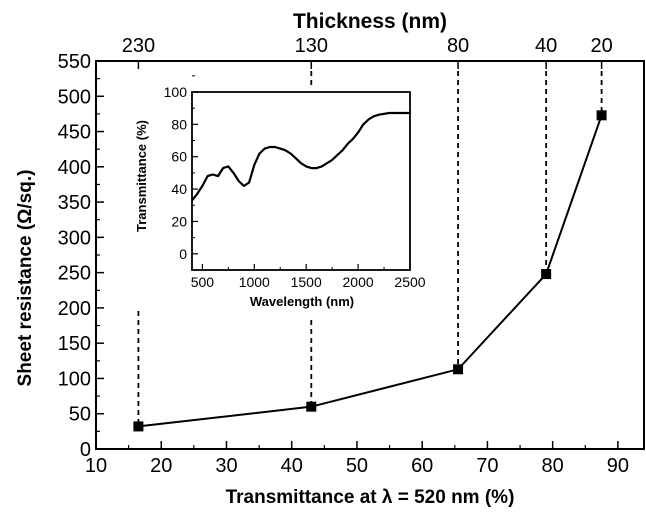 This screenshot has width=646, height=513. Describe the element at coordinates (183, 254) in the screenshot. I see `inset-y-tick-label: 0` at that location.